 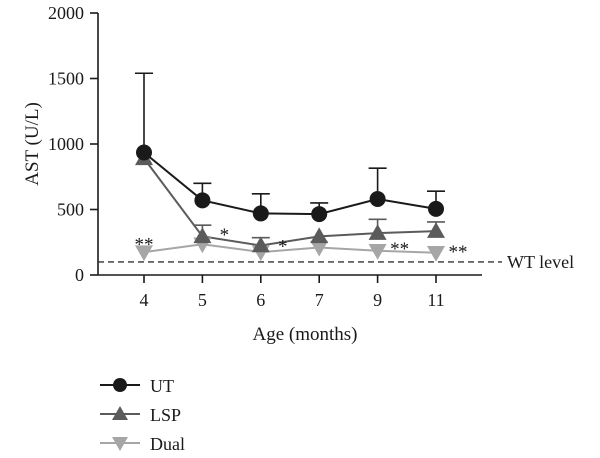 What do you see at coordinates (377, 300) in the screenshot?
I see `x-tick-label: 9` at bounding box center [377, 300].